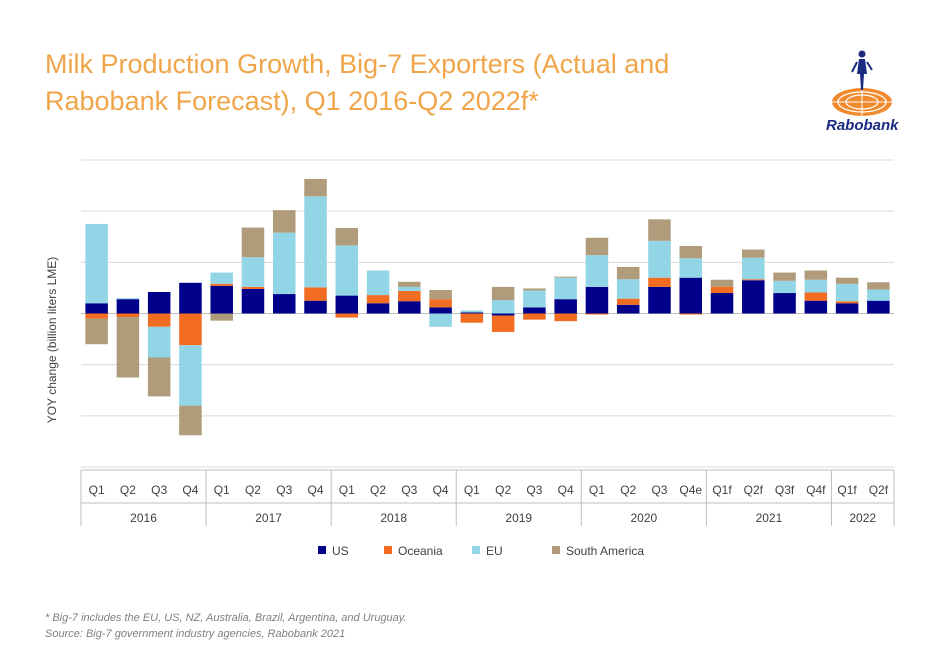 The image size is (944, 659). What do you see at coordinates (476, 550) in the screenshot?
I see `legend-swatch-eu` at bounding box center [476, 550].